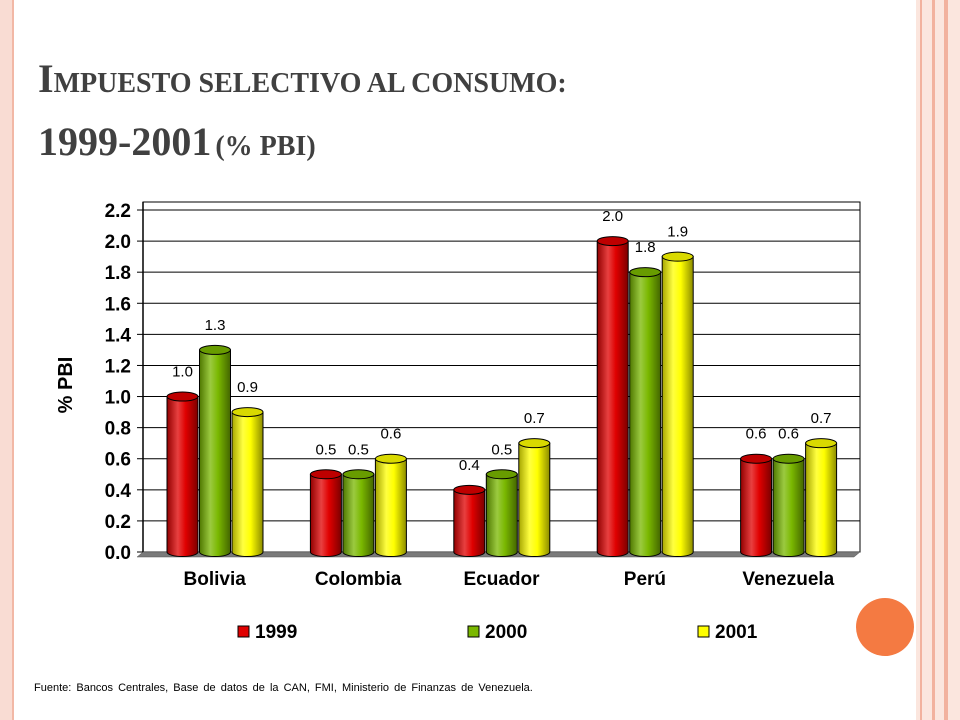  What do you see at coordinates (118, 242) in the screenshot?
I see `y-tick-label: 2.0` at bounding box center [118, 242].